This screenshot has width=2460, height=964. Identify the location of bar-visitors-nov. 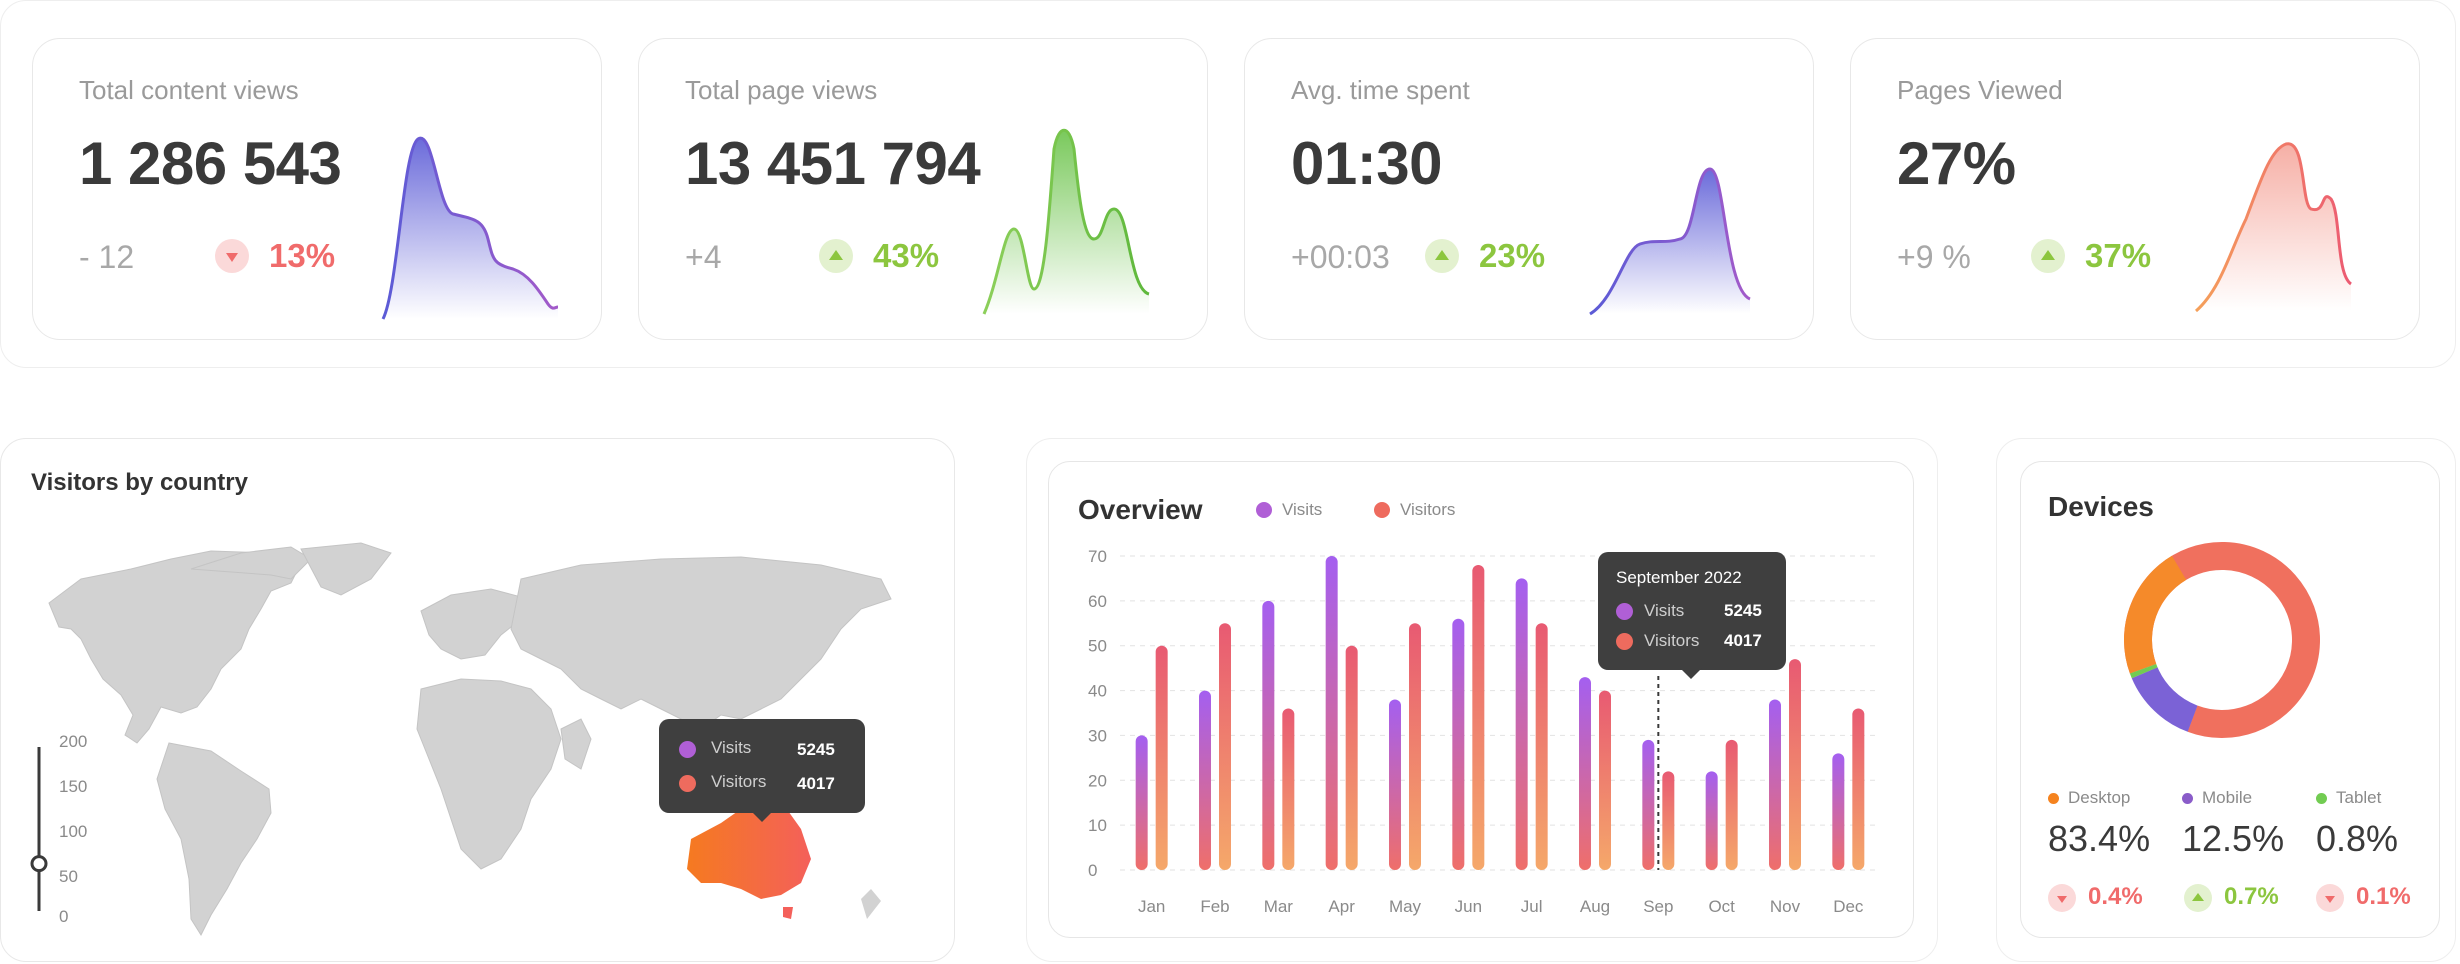
(1795, 764).